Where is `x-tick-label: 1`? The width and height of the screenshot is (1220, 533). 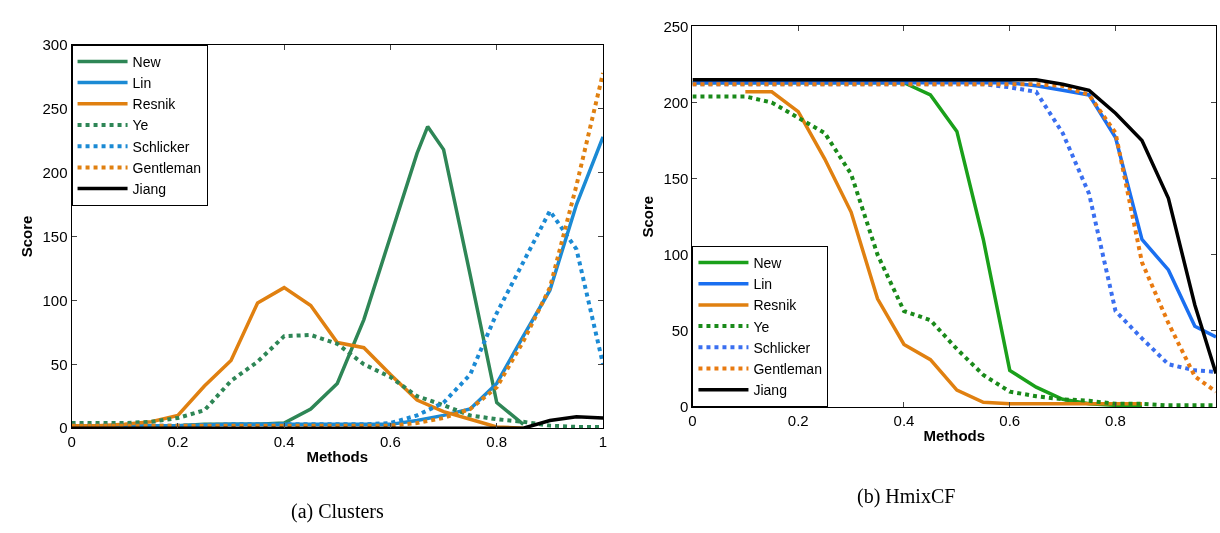 x-tick-label: 1 is located at coordinates (603, 442).